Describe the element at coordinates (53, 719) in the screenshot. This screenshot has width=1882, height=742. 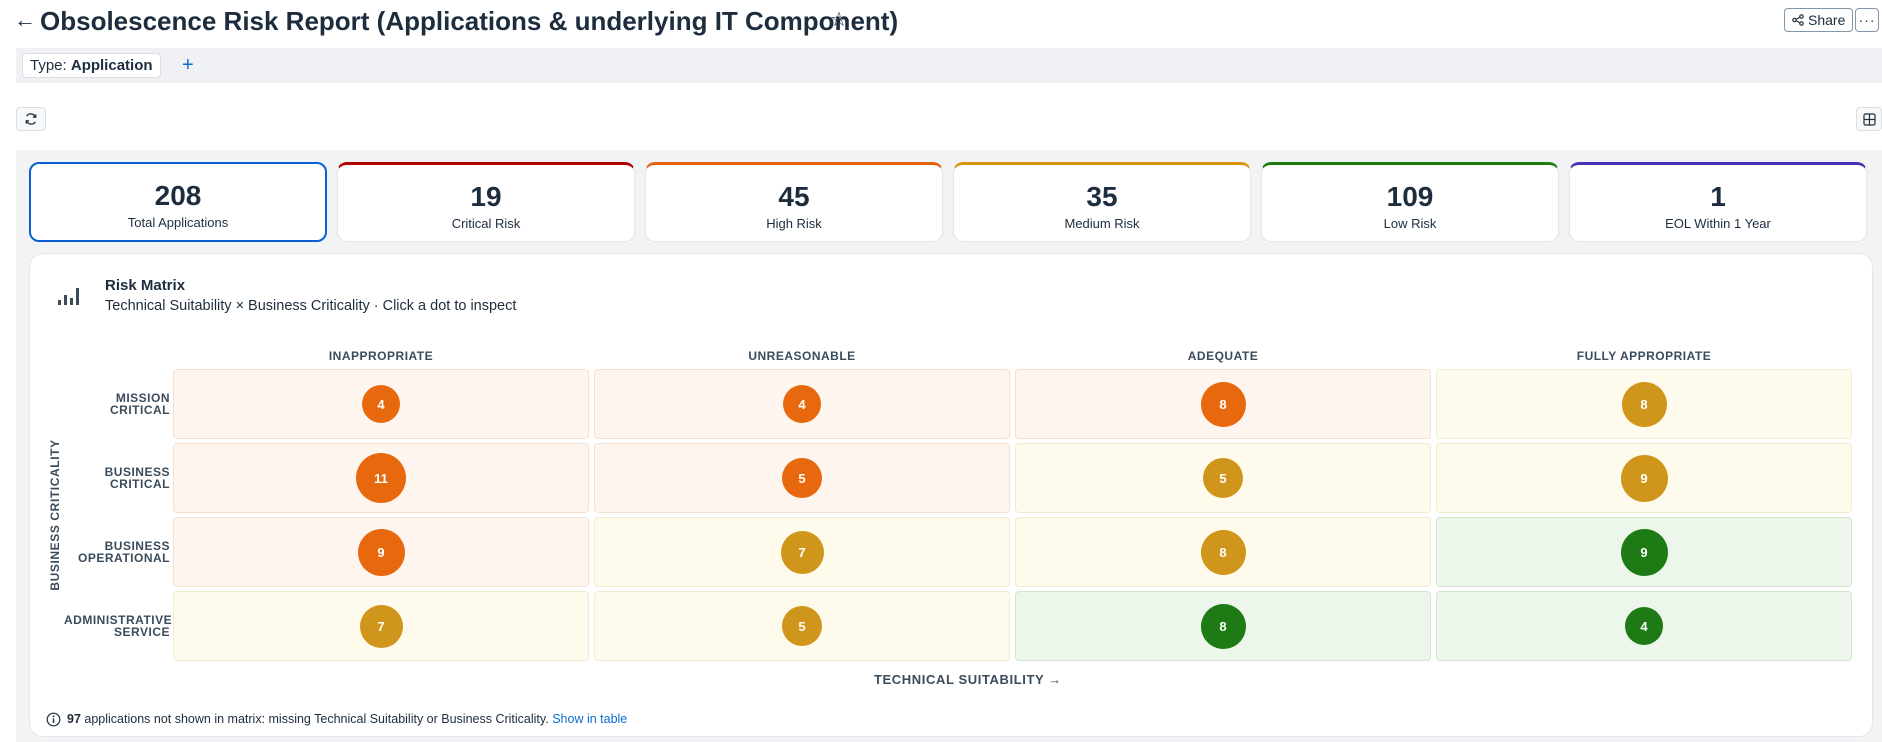
I see `info-icon` at that location.